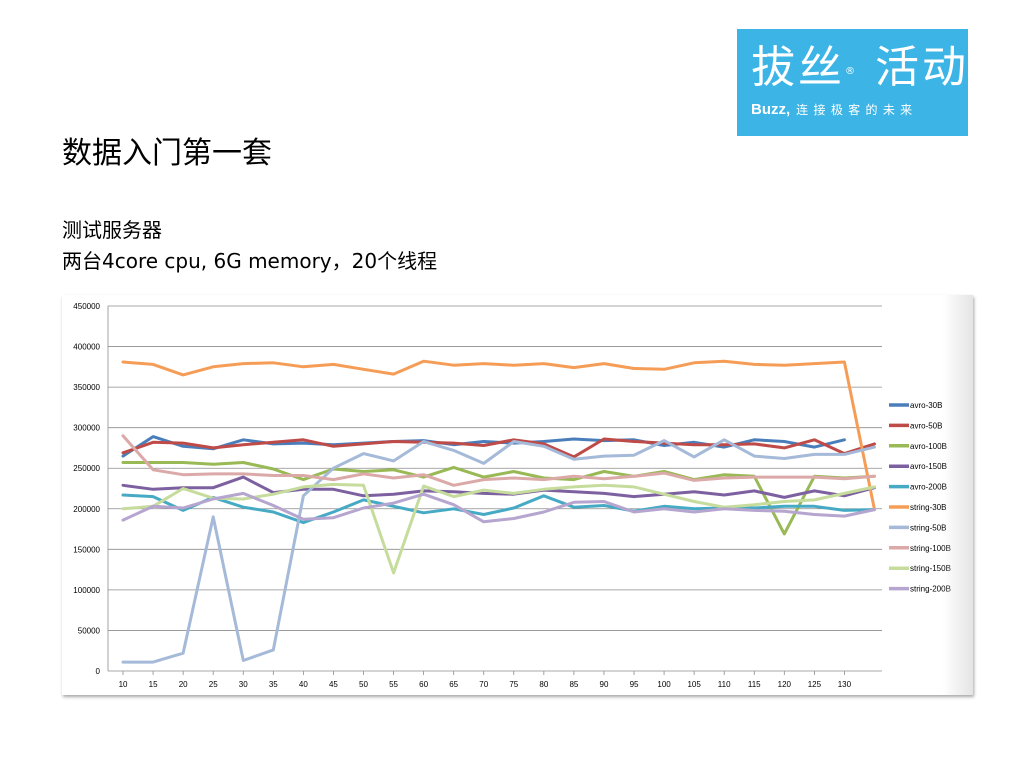  What do you see at coordinates (453, 684) in the screenshot?
I see `x-tick-label: 65` at bounding box center [453, 684].